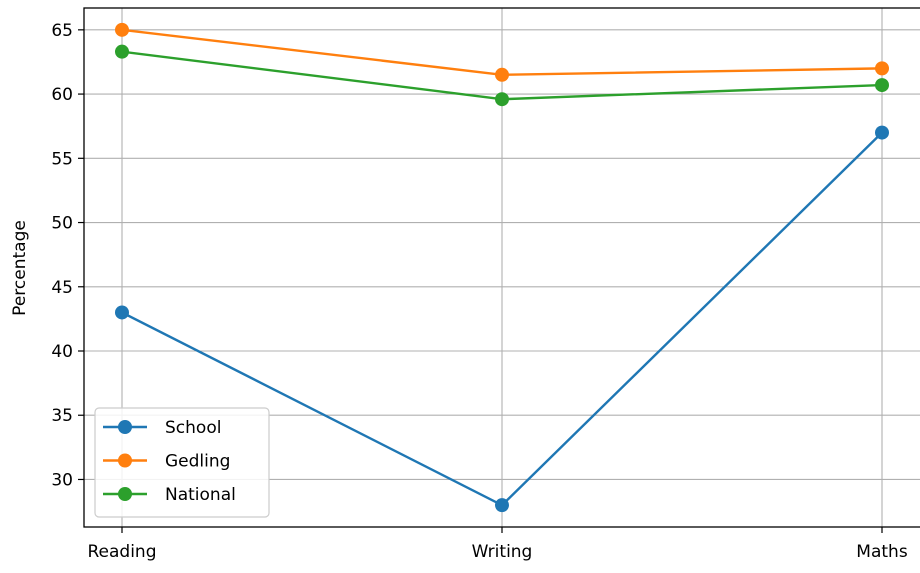 The width and height of the screenshot is (920, 573). I want to click on x-tick-label: Writing, so click(502, 552).